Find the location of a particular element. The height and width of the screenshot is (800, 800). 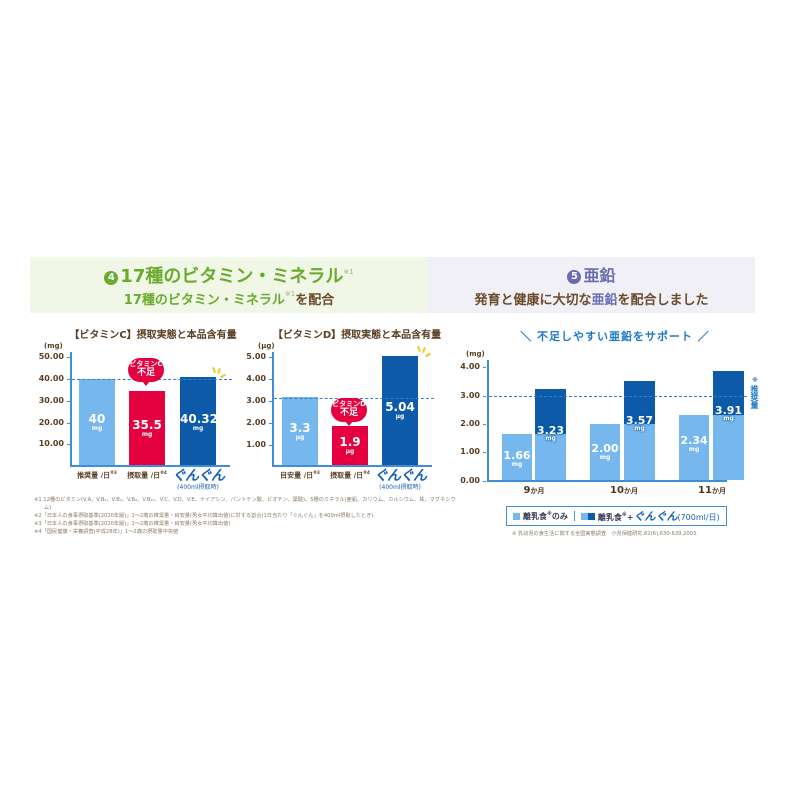

bar-baby-food-only: 2.00 mg is located at coordinates (605, 452).